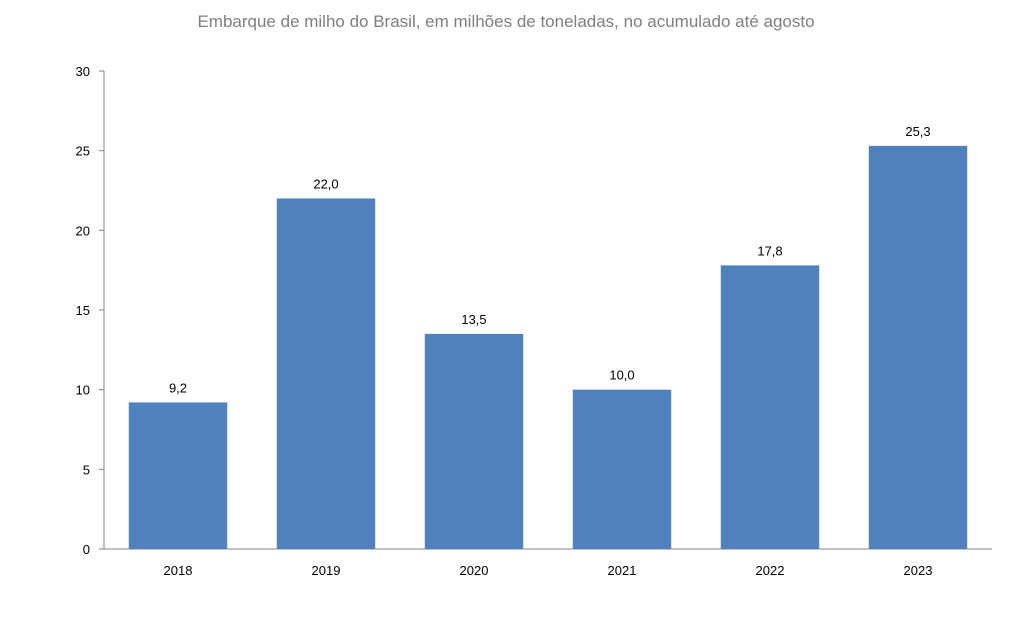  Describe the element at coordinates (86, 549) in the screenshot. I see `y-tick-label: 0` at that location.